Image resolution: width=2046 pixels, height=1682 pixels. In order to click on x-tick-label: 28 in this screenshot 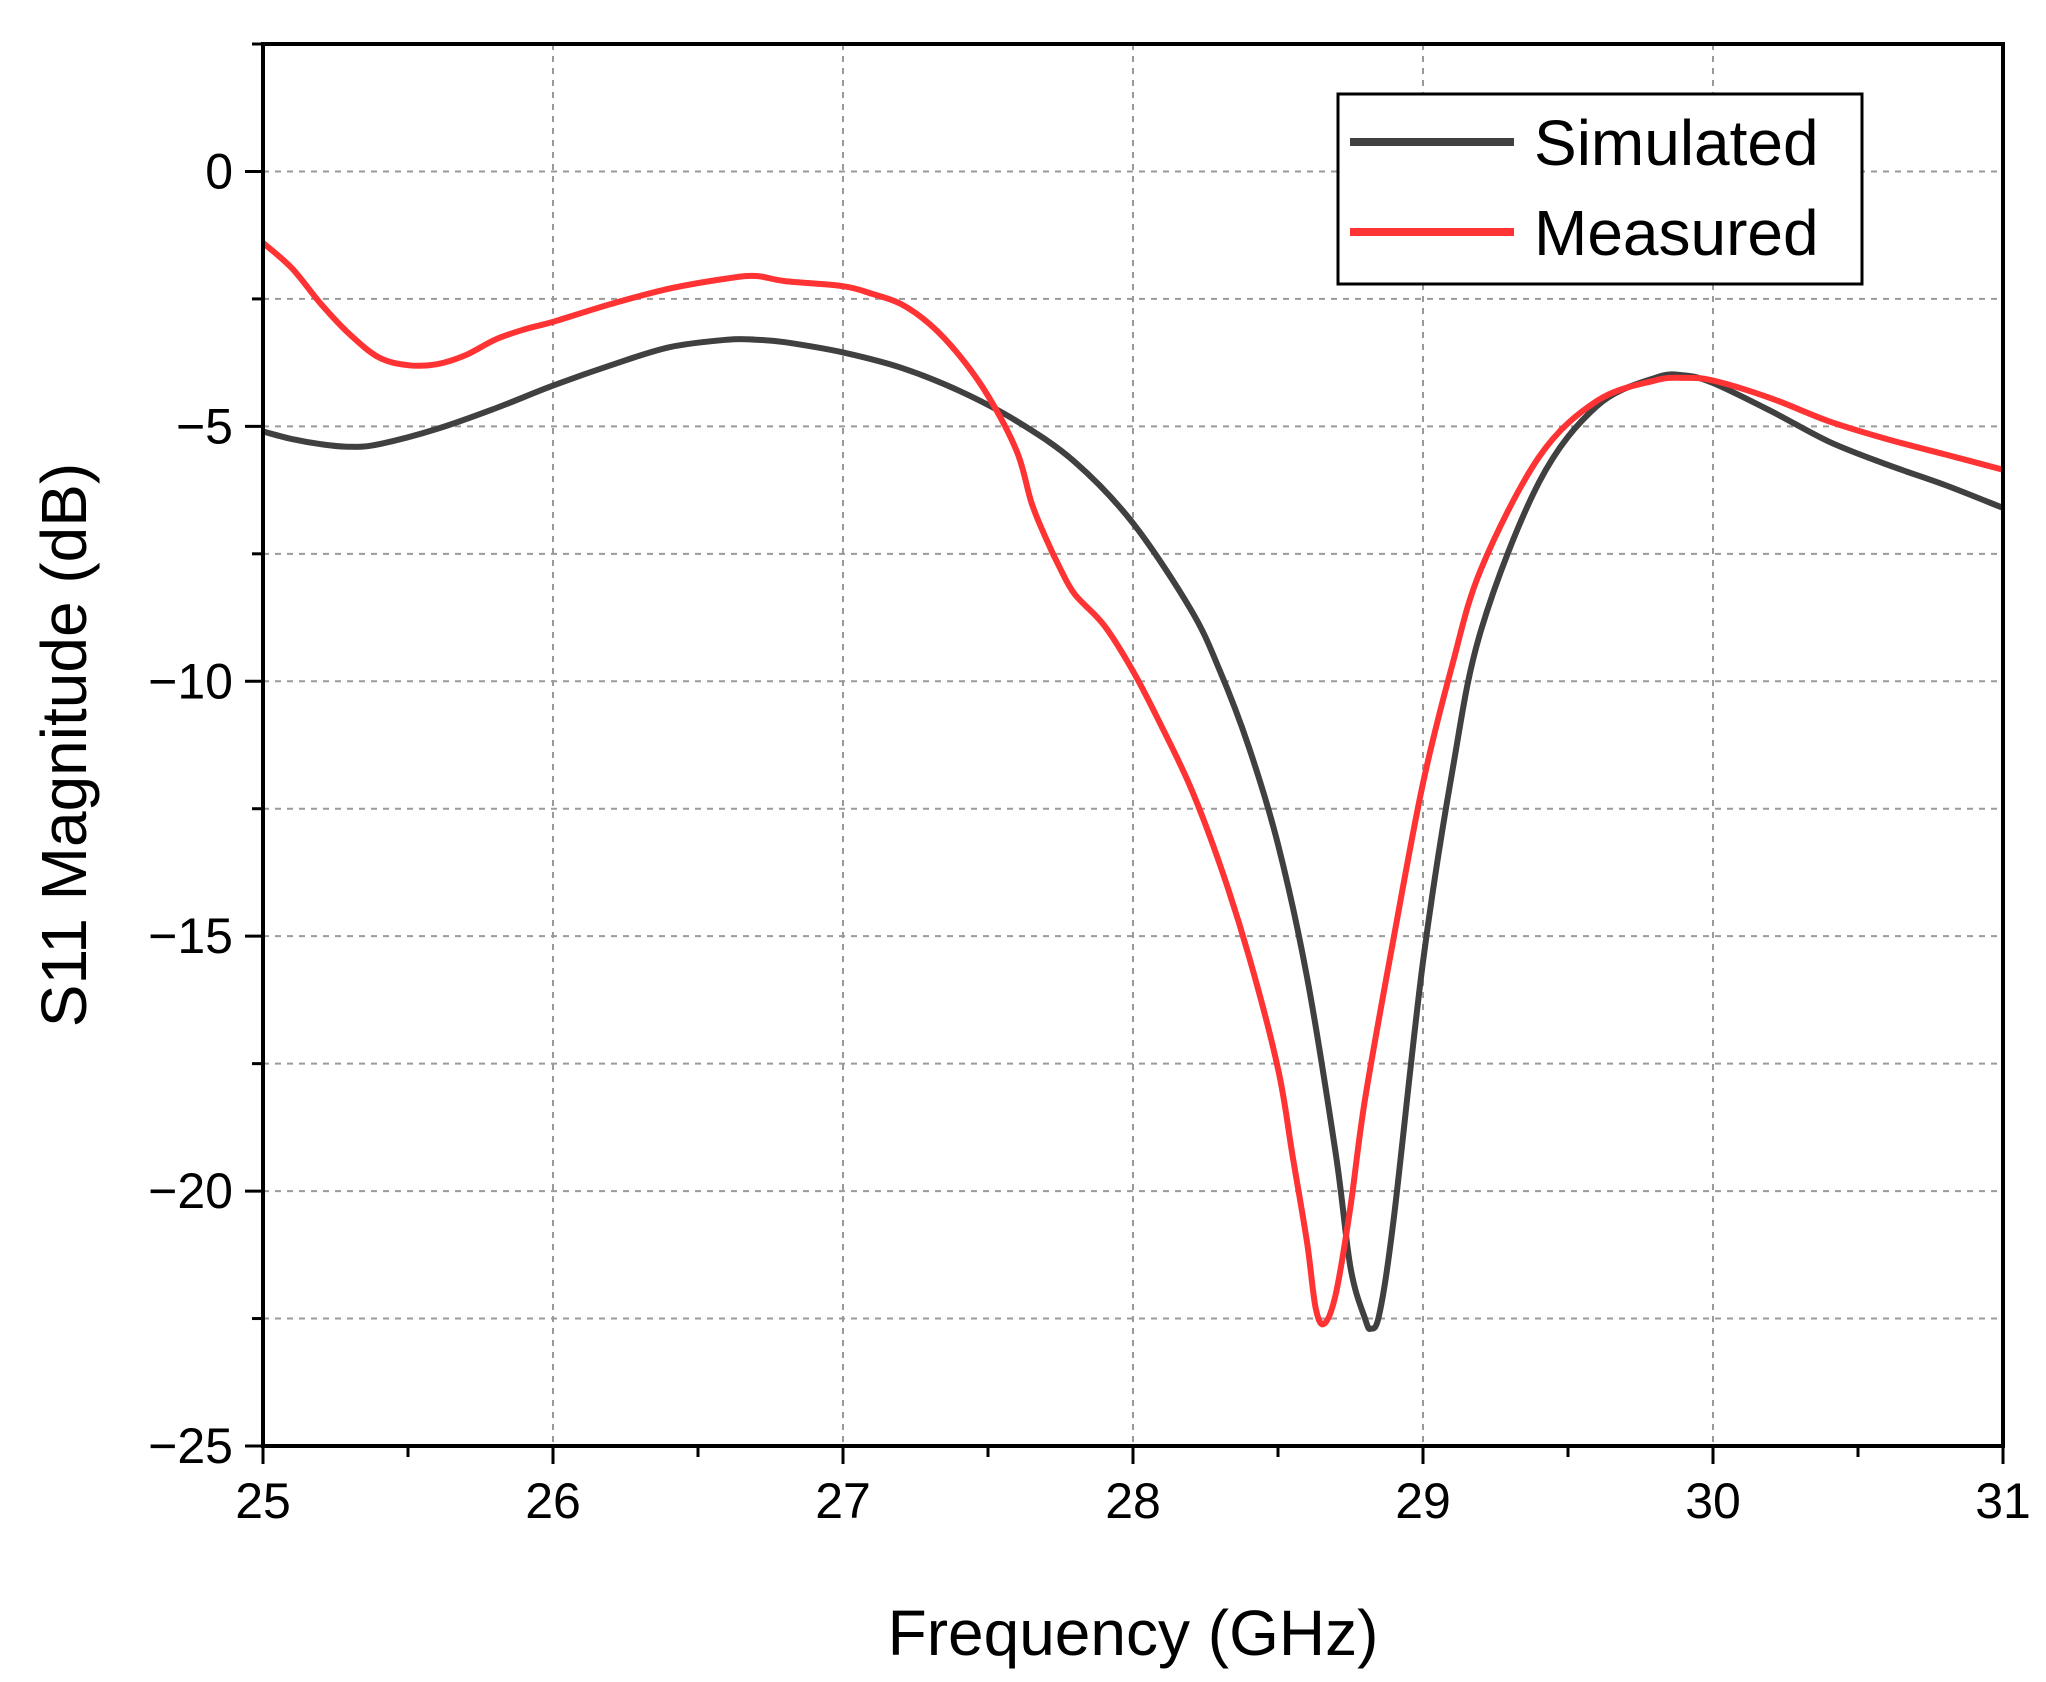, I will do `click(1133, 1501)`.